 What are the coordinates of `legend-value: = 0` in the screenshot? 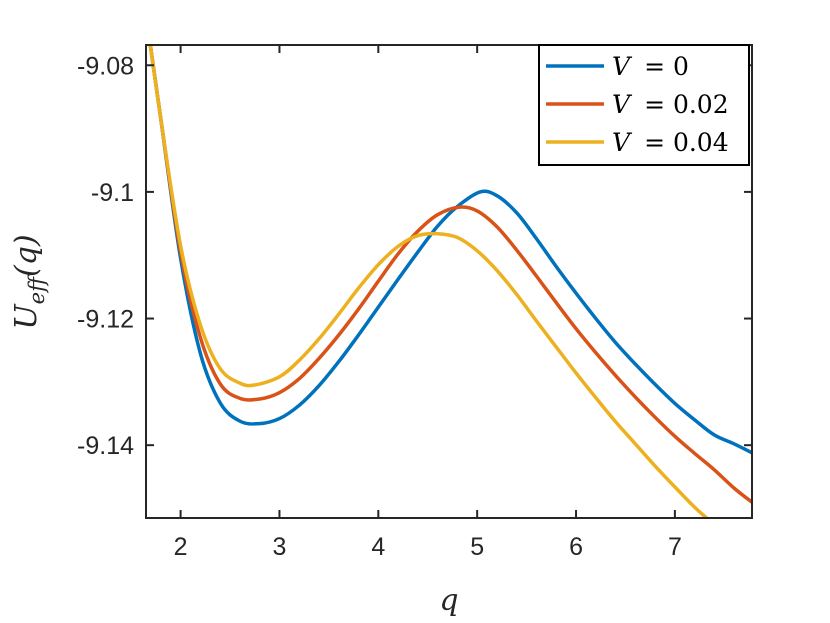 It's located at (666, 66).